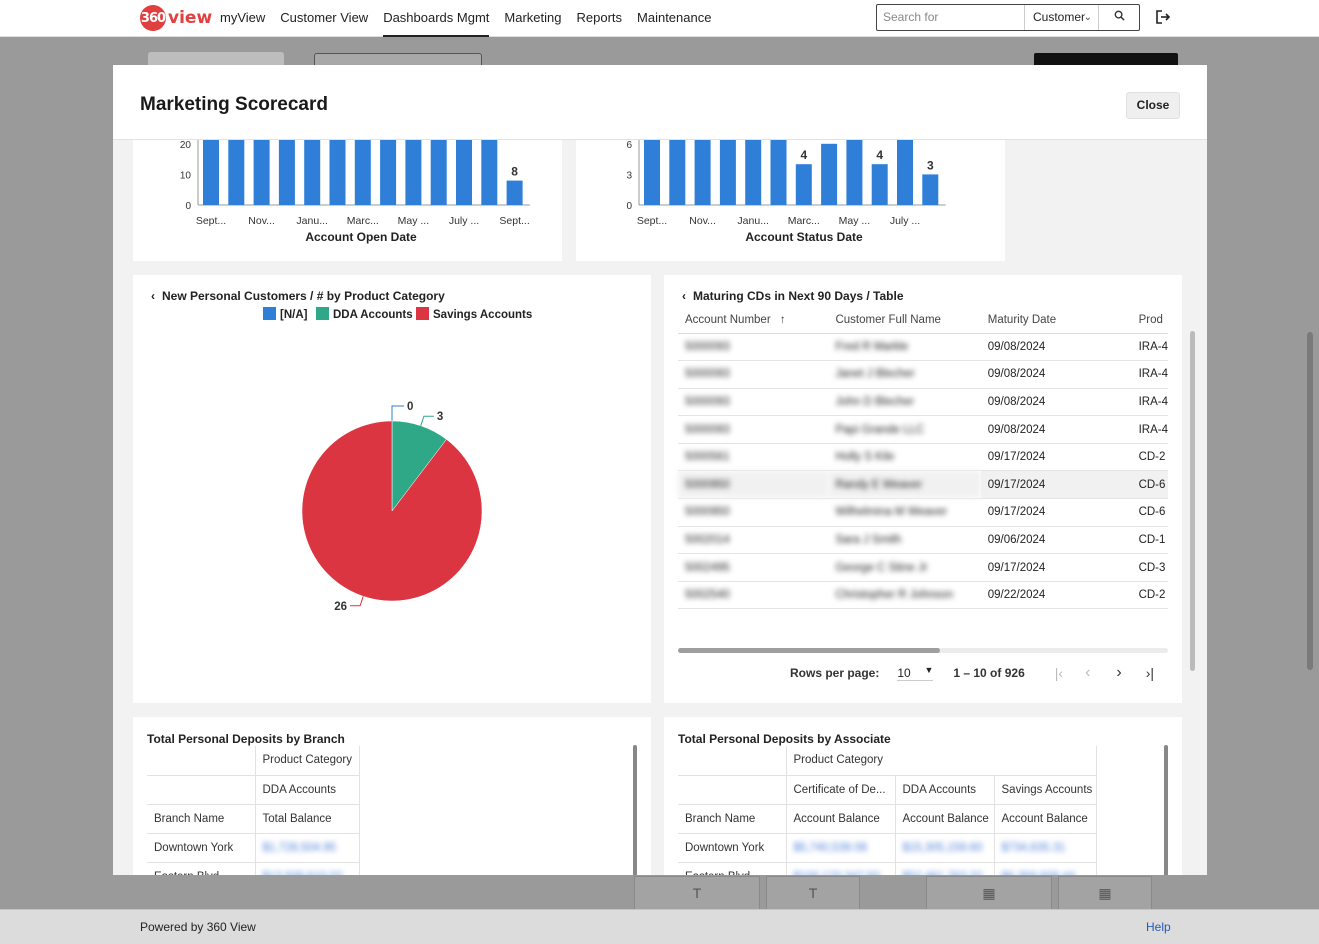  I want to click on global-search: Search for Customer ⌄, so click(1008, 17).